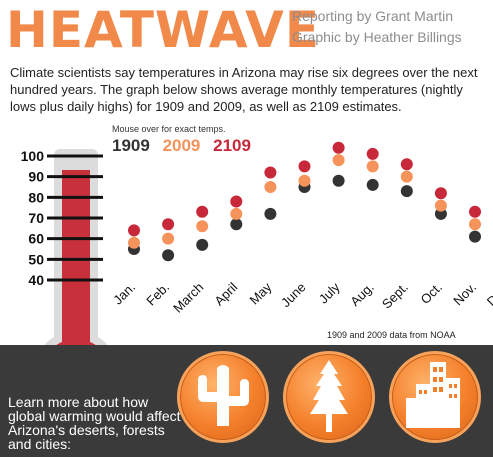 The height and width of the screenshot is (457, 493). I want to click on y-tick-label-40: 40, so click(36, 280).